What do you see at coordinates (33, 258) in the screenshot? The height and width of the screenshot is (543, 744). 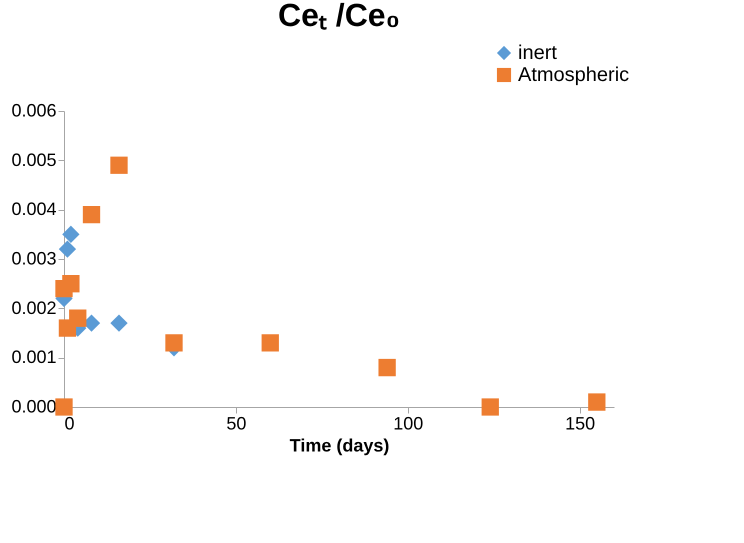 I see `y-tick-label: 0.003` at bounding box center [33, 258].